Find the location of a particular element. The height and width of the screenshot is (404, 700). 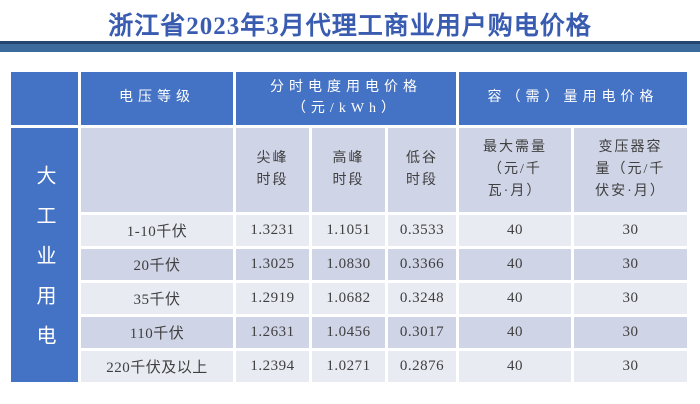

subheader-high-period: 高峰 时段 is located at coordinates (348, 170).